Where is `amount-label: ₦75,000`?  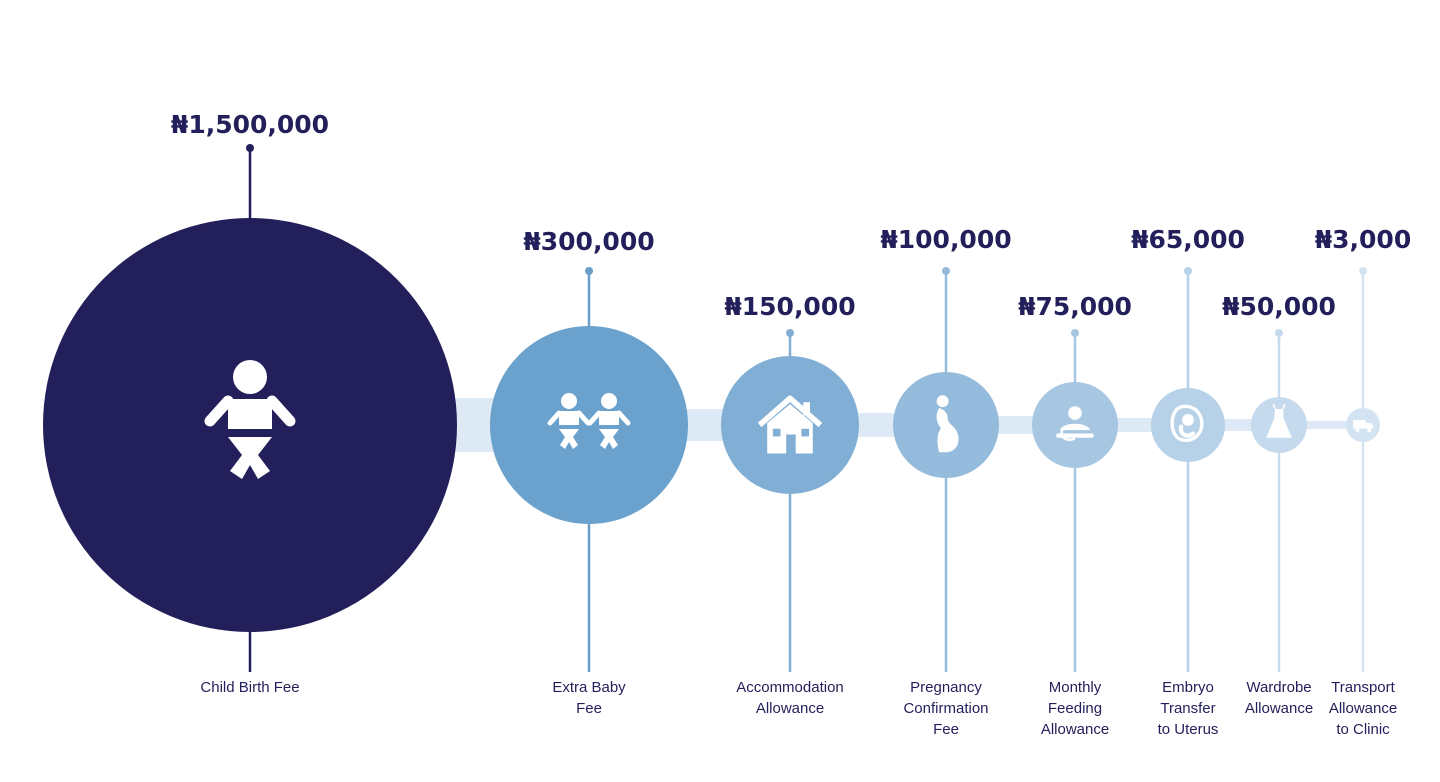
amount-label: ₦75,000 is located at coordinates (1075, 306).